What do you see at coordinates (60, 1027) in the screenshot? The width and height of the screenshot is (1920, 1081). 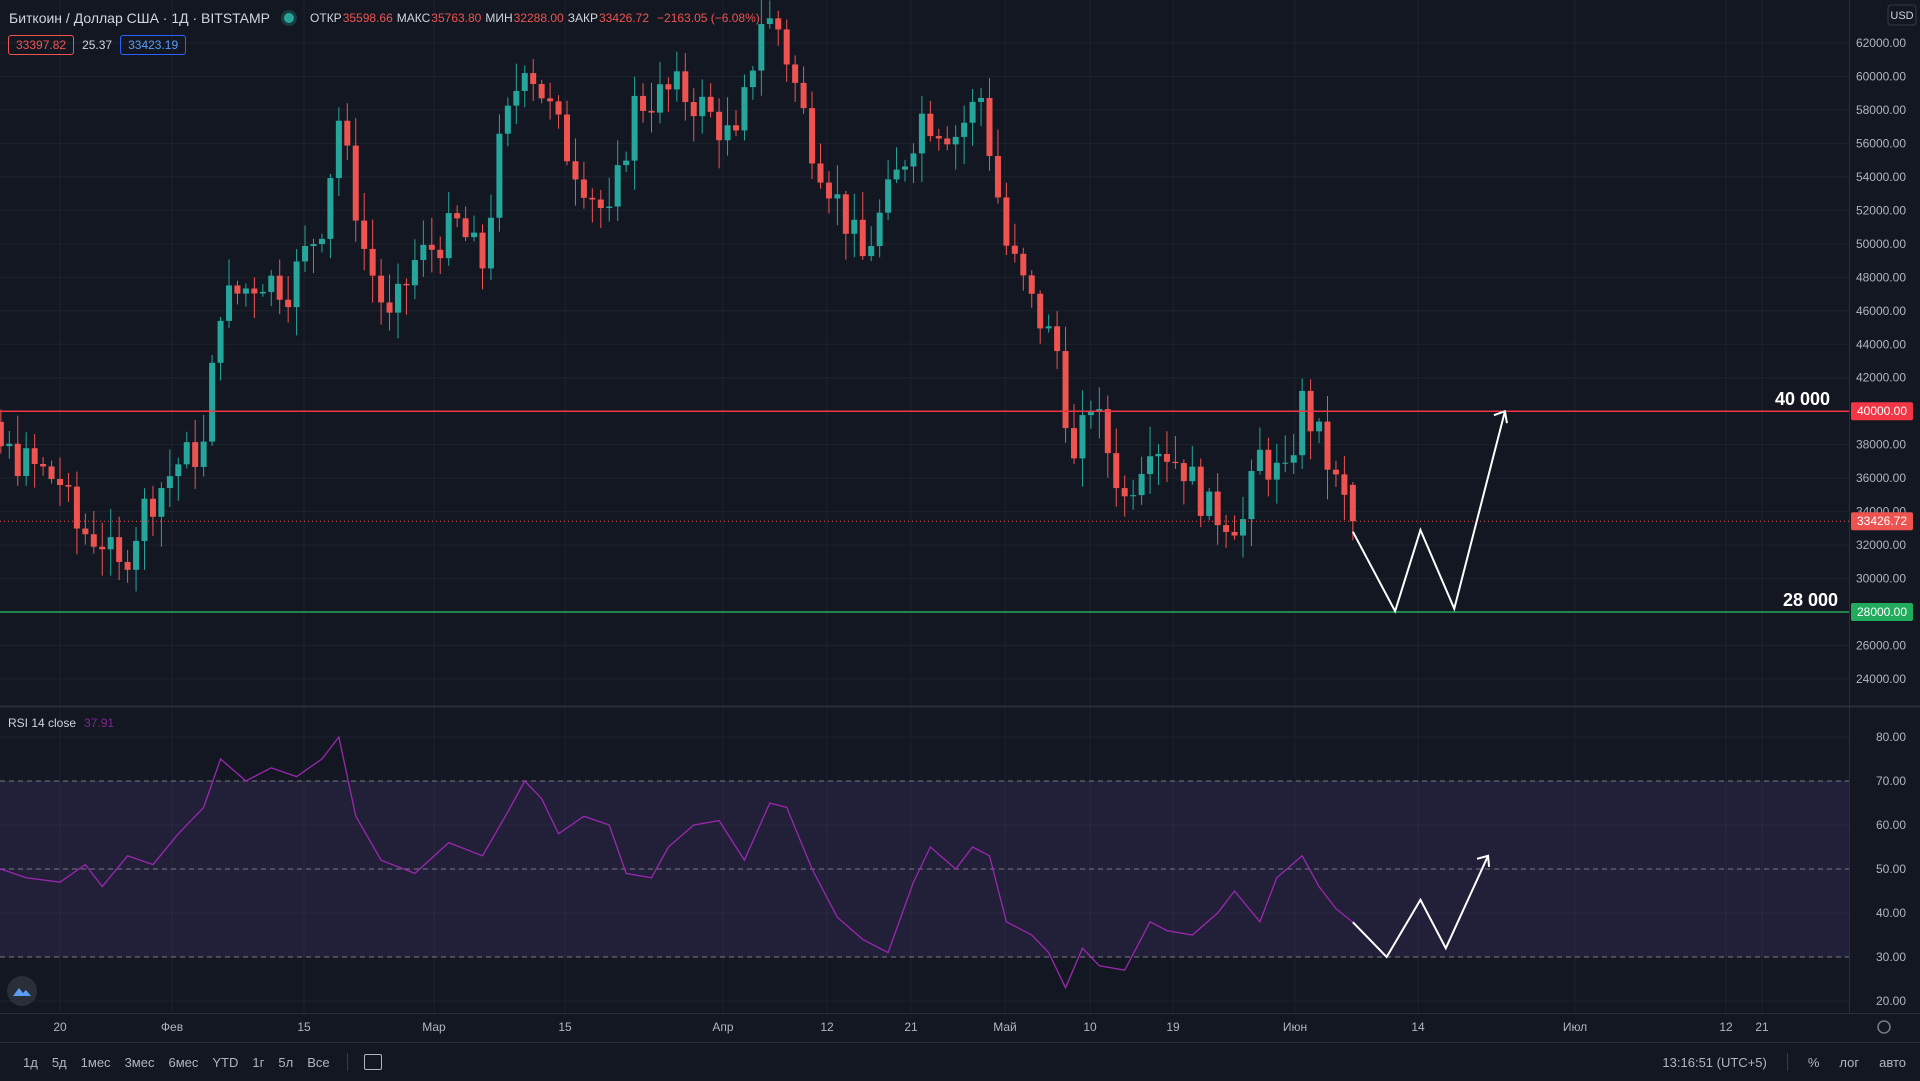 I see `time-tick-label: 20` at bounding box center [60, 1027].